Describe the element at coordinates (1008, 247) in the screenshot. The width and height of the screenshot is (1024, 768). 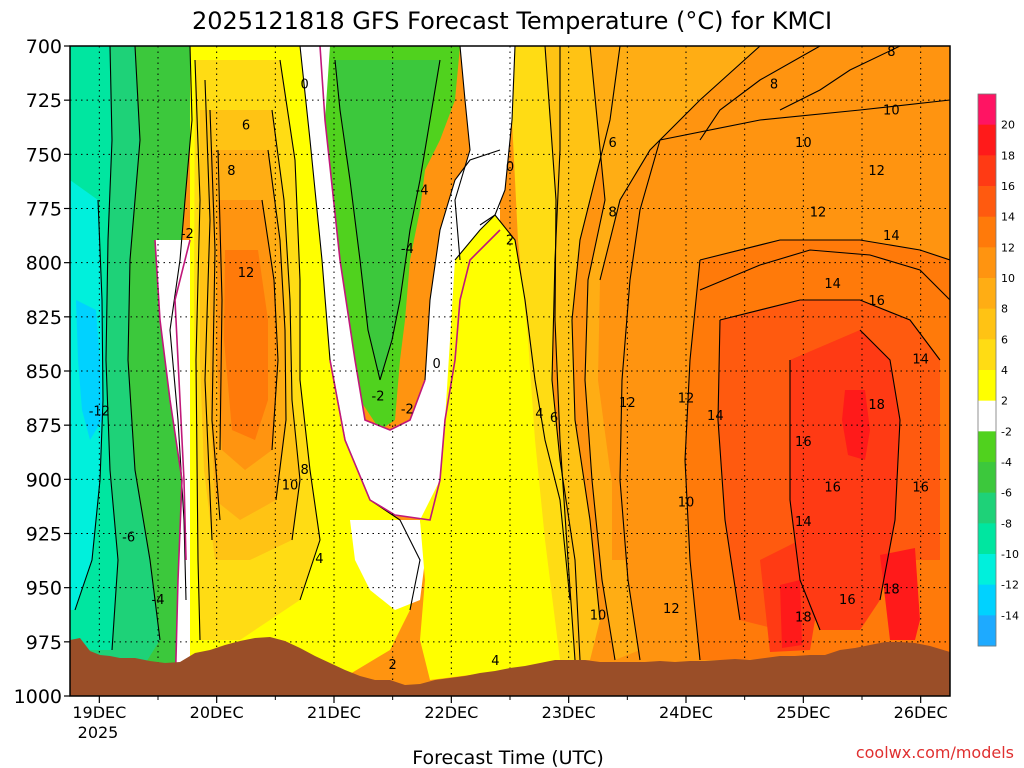
I see `colorbar-label: 12` at that location.